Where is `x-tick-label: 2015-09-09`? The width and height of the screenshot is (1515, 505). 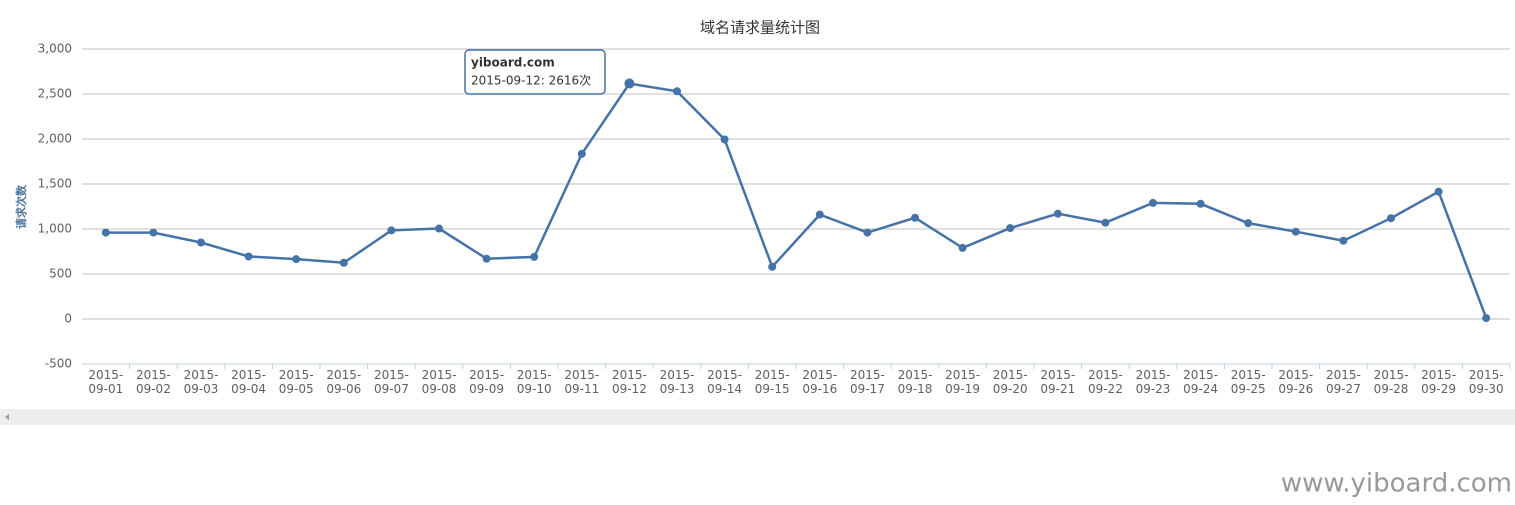
x-tick-label: 2015-09-09 is located at coordinates (486, 382).